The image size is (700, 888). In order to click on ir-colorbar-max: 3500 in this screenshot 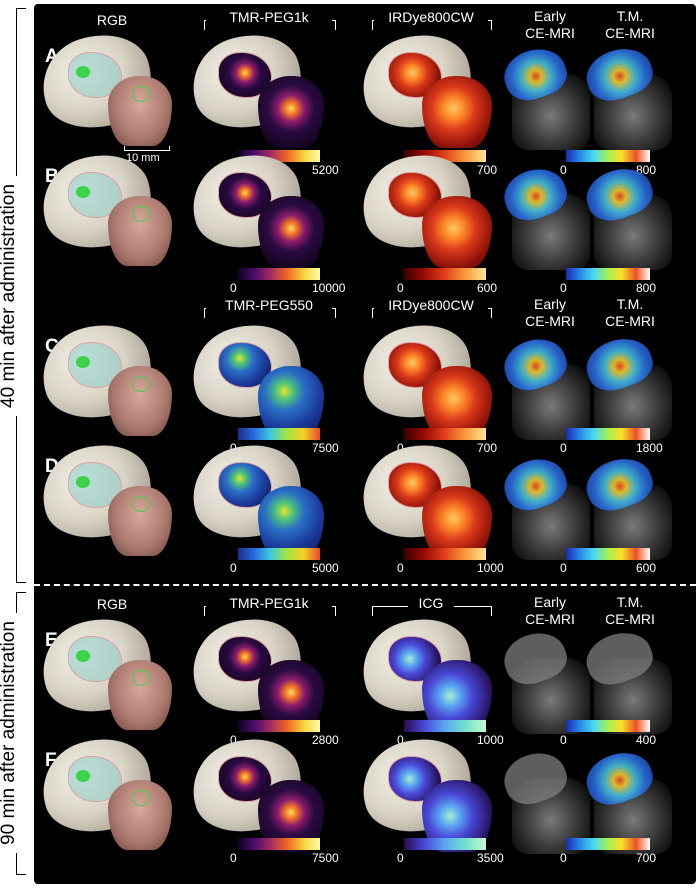, I will do `click(490, 858)`.